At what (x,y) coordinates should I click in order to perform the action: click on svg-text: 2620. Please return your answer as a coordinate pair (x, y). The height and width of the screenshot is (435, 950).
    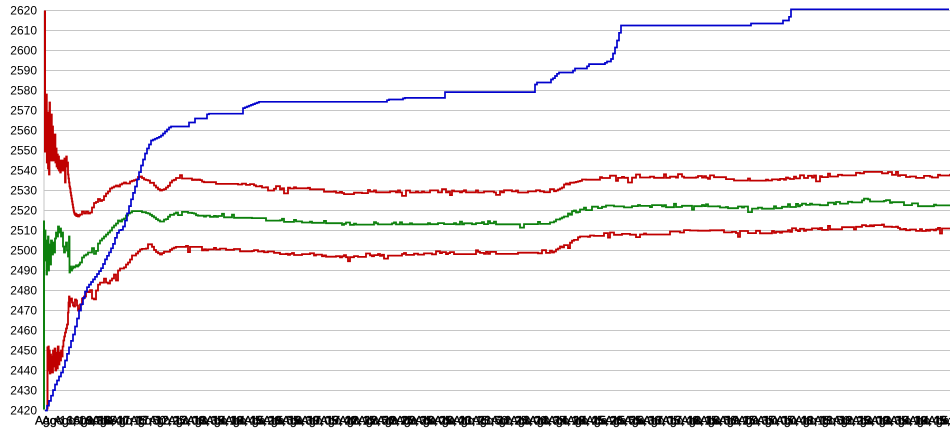
    Looking at the image, I should click on (23, 11).